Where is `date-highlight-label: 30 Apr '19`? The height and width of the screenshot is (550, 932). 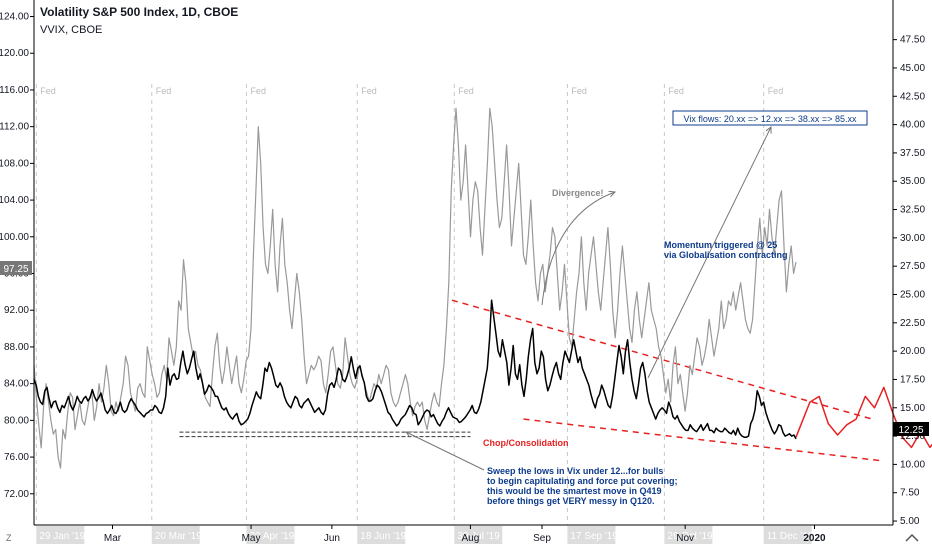 date-highlight-label: 30 Apr '19 is located at coordinates (271, 536).